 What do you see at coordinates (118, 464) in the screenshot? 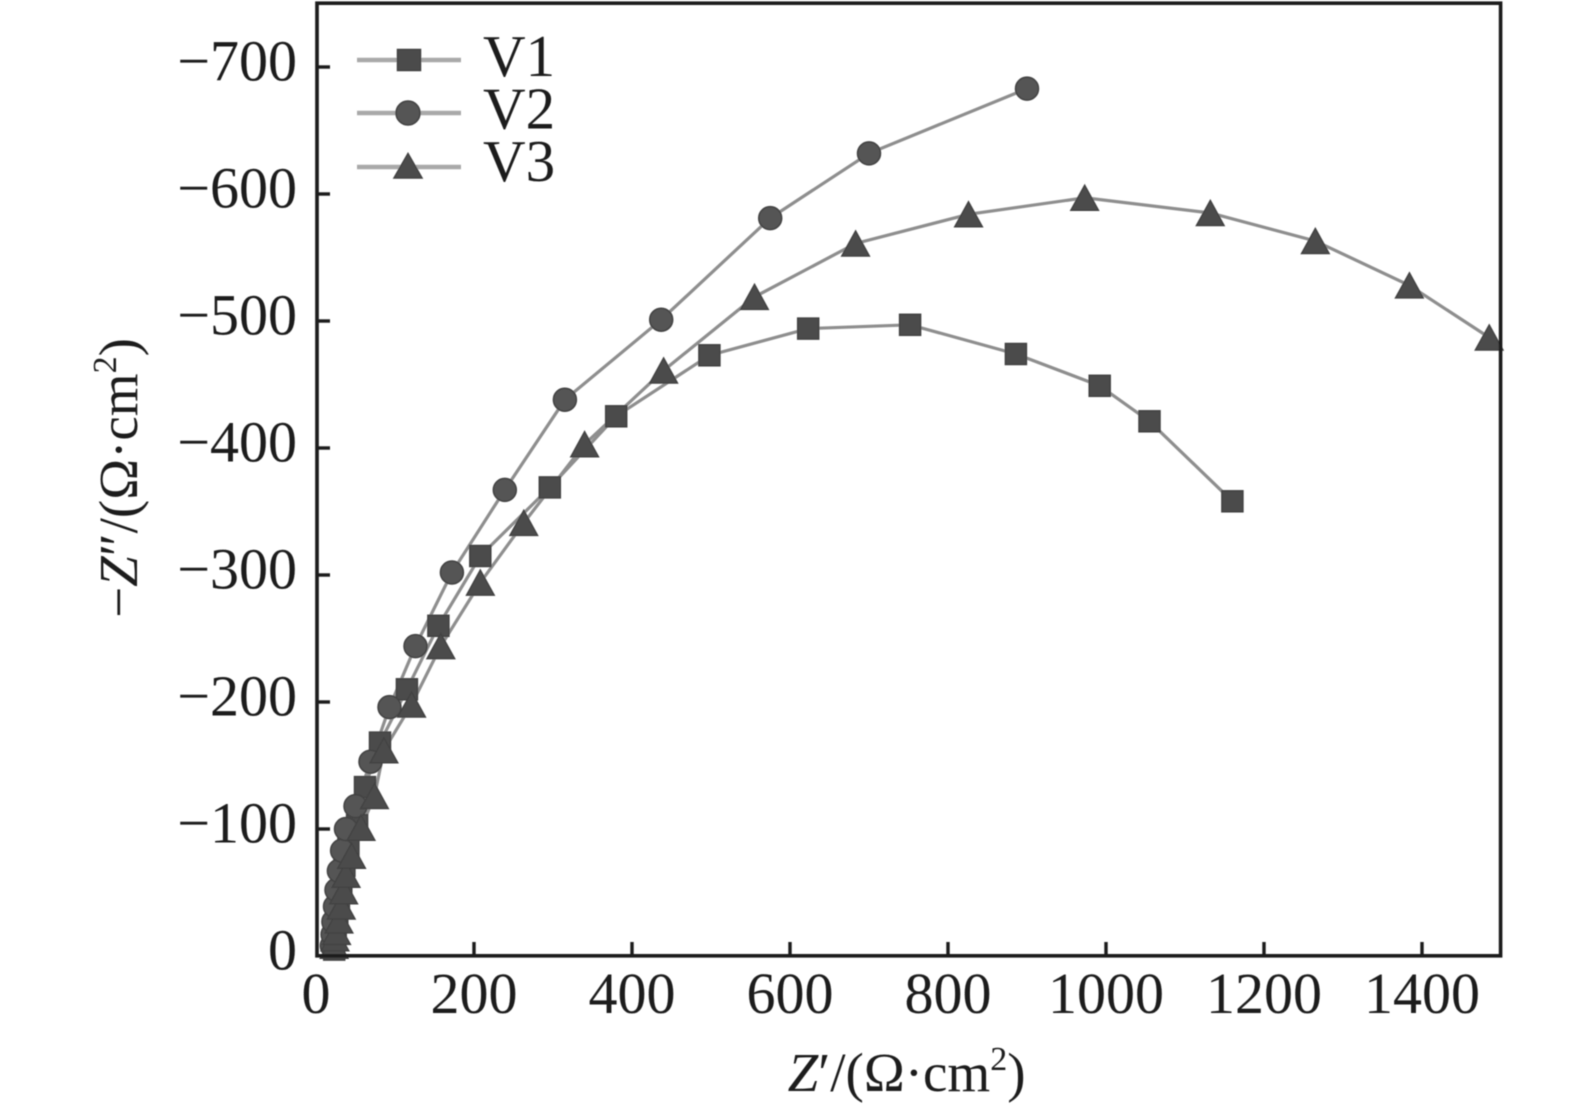
I see `svg-text: ″/(Ω·cm` at bounding box center [118, 464].